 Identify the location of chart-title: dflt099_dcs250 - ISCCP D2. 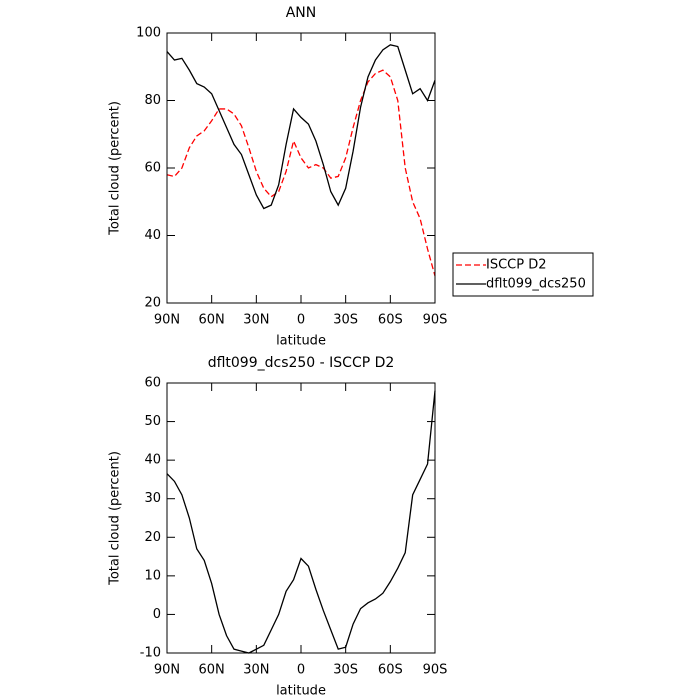
(301, 363).